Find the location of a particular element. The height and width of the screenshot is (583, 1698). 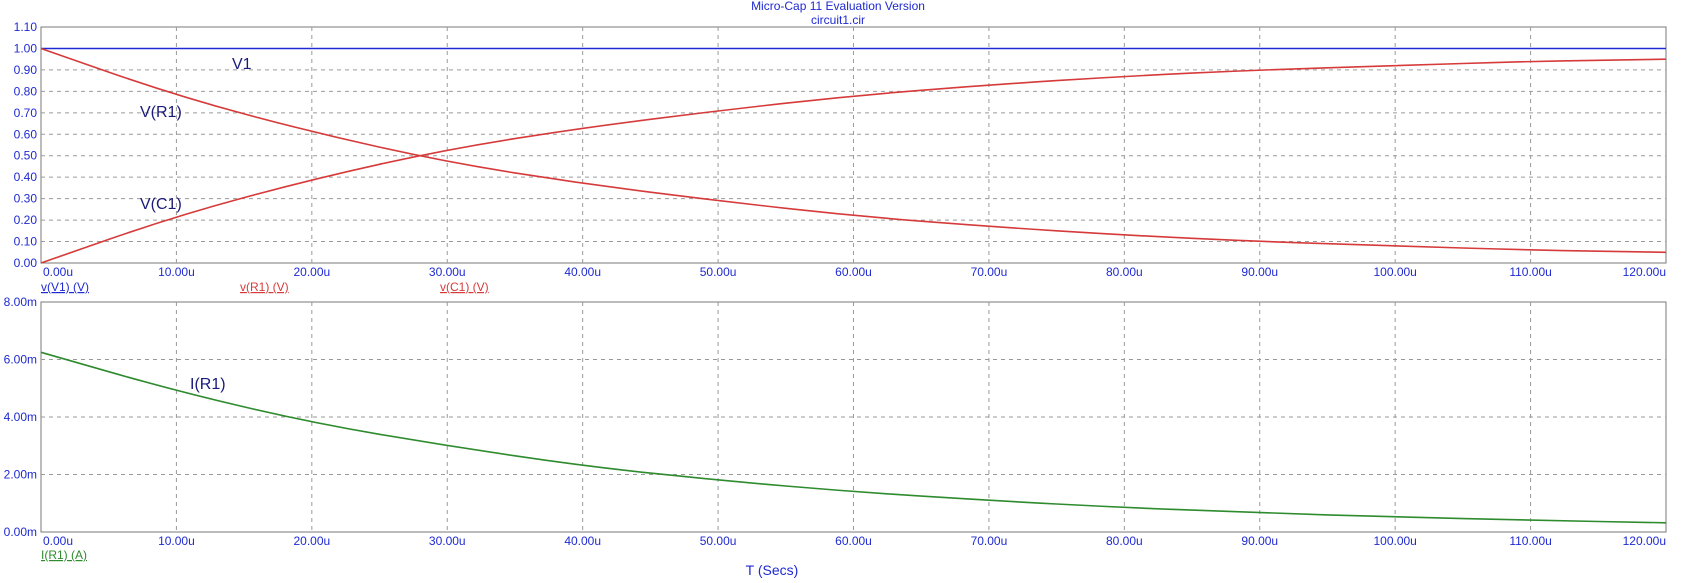

y-tick-label: 0.20 is located at coordinates (26, 220).